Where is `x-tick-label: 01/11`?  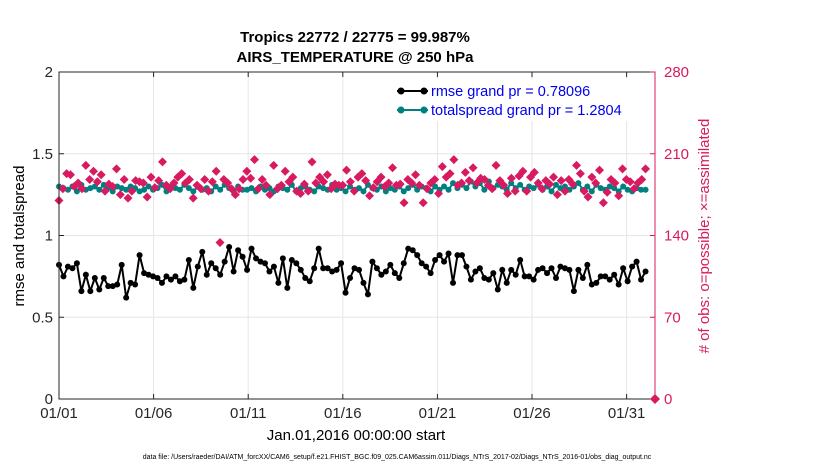 x-tick-label: 01/11 is located at coordinates (248, 413).